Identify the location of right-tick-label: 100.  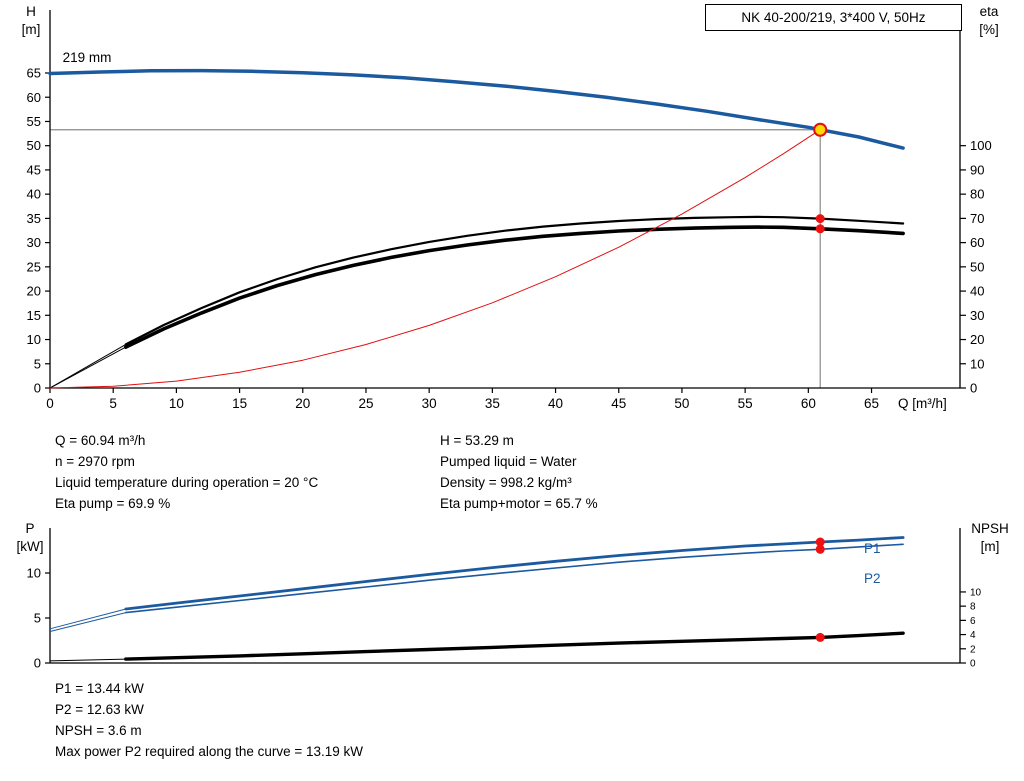
(981, 145).